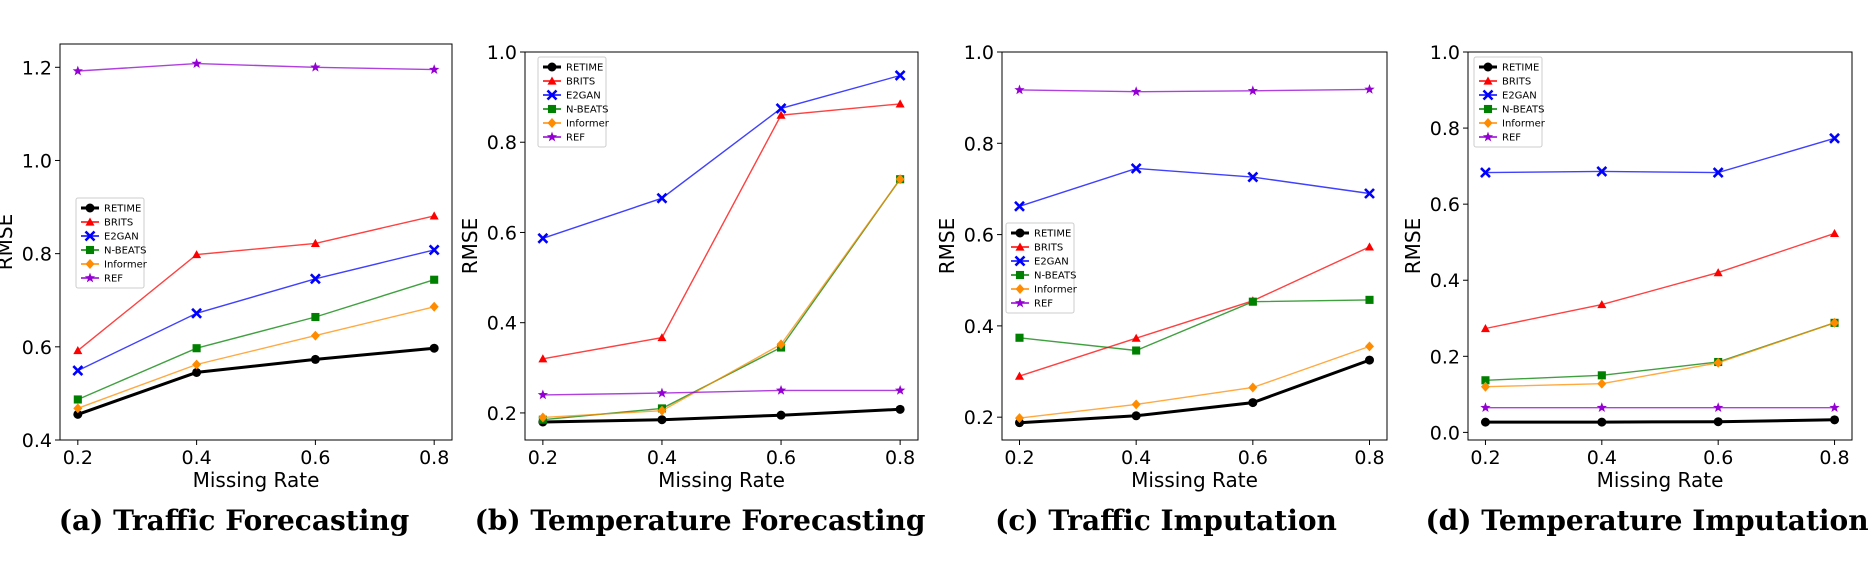  What do you see at coordinates (700, 520) in the screenshot?
I see `panel-caption: (b) Temperature Forecasting` at bounding box center [700, 520].